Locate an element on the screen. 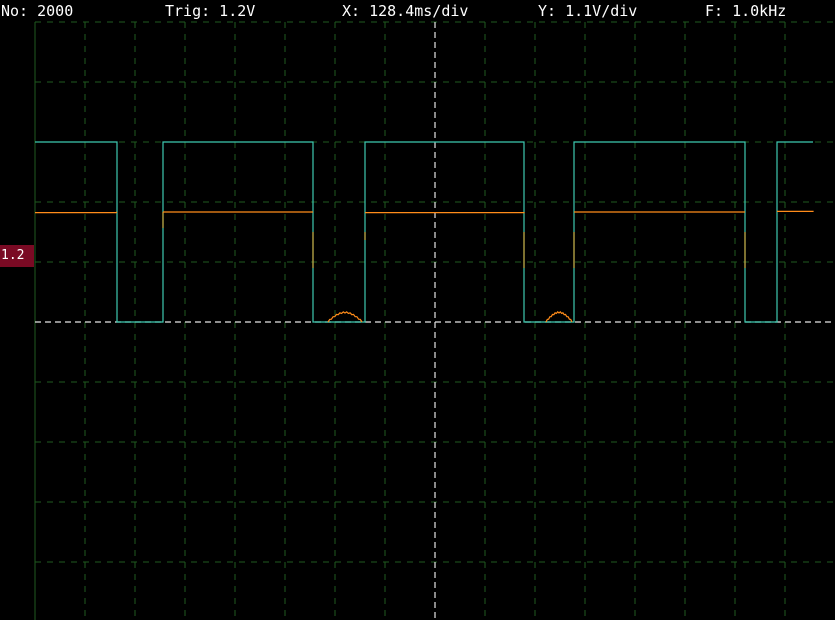  sample-count: No: 2000 is located at coordinates (37, 11).